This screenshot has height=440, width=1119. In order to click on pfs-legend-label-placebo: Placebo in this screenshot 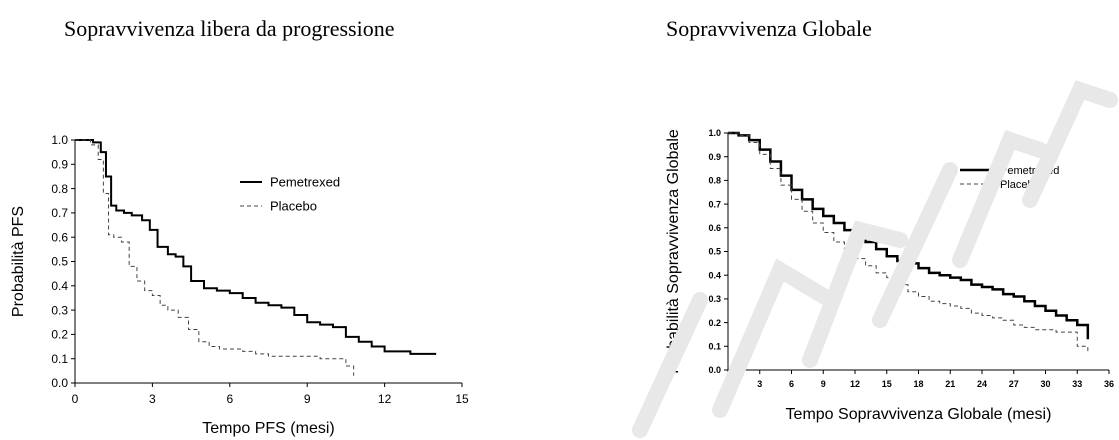, I will do `click(293, 206)`.